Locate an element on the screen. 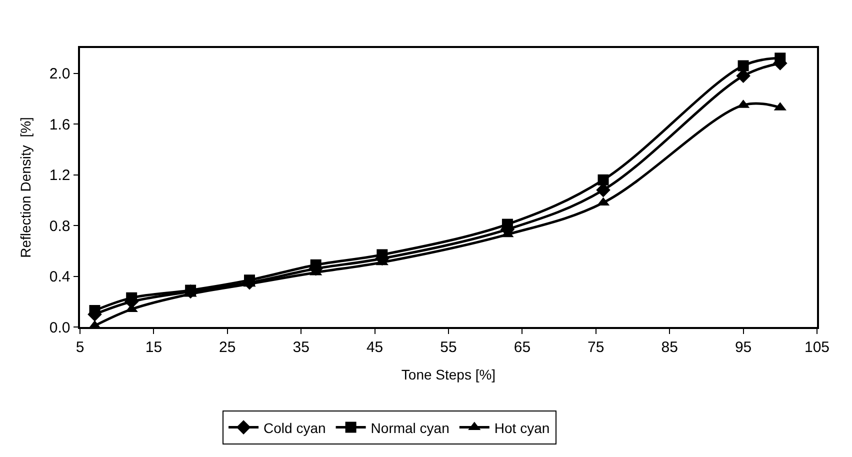 This screenshot has height=457, width=852. legend-label: Hot cyan is located at coordinates (522, 428).